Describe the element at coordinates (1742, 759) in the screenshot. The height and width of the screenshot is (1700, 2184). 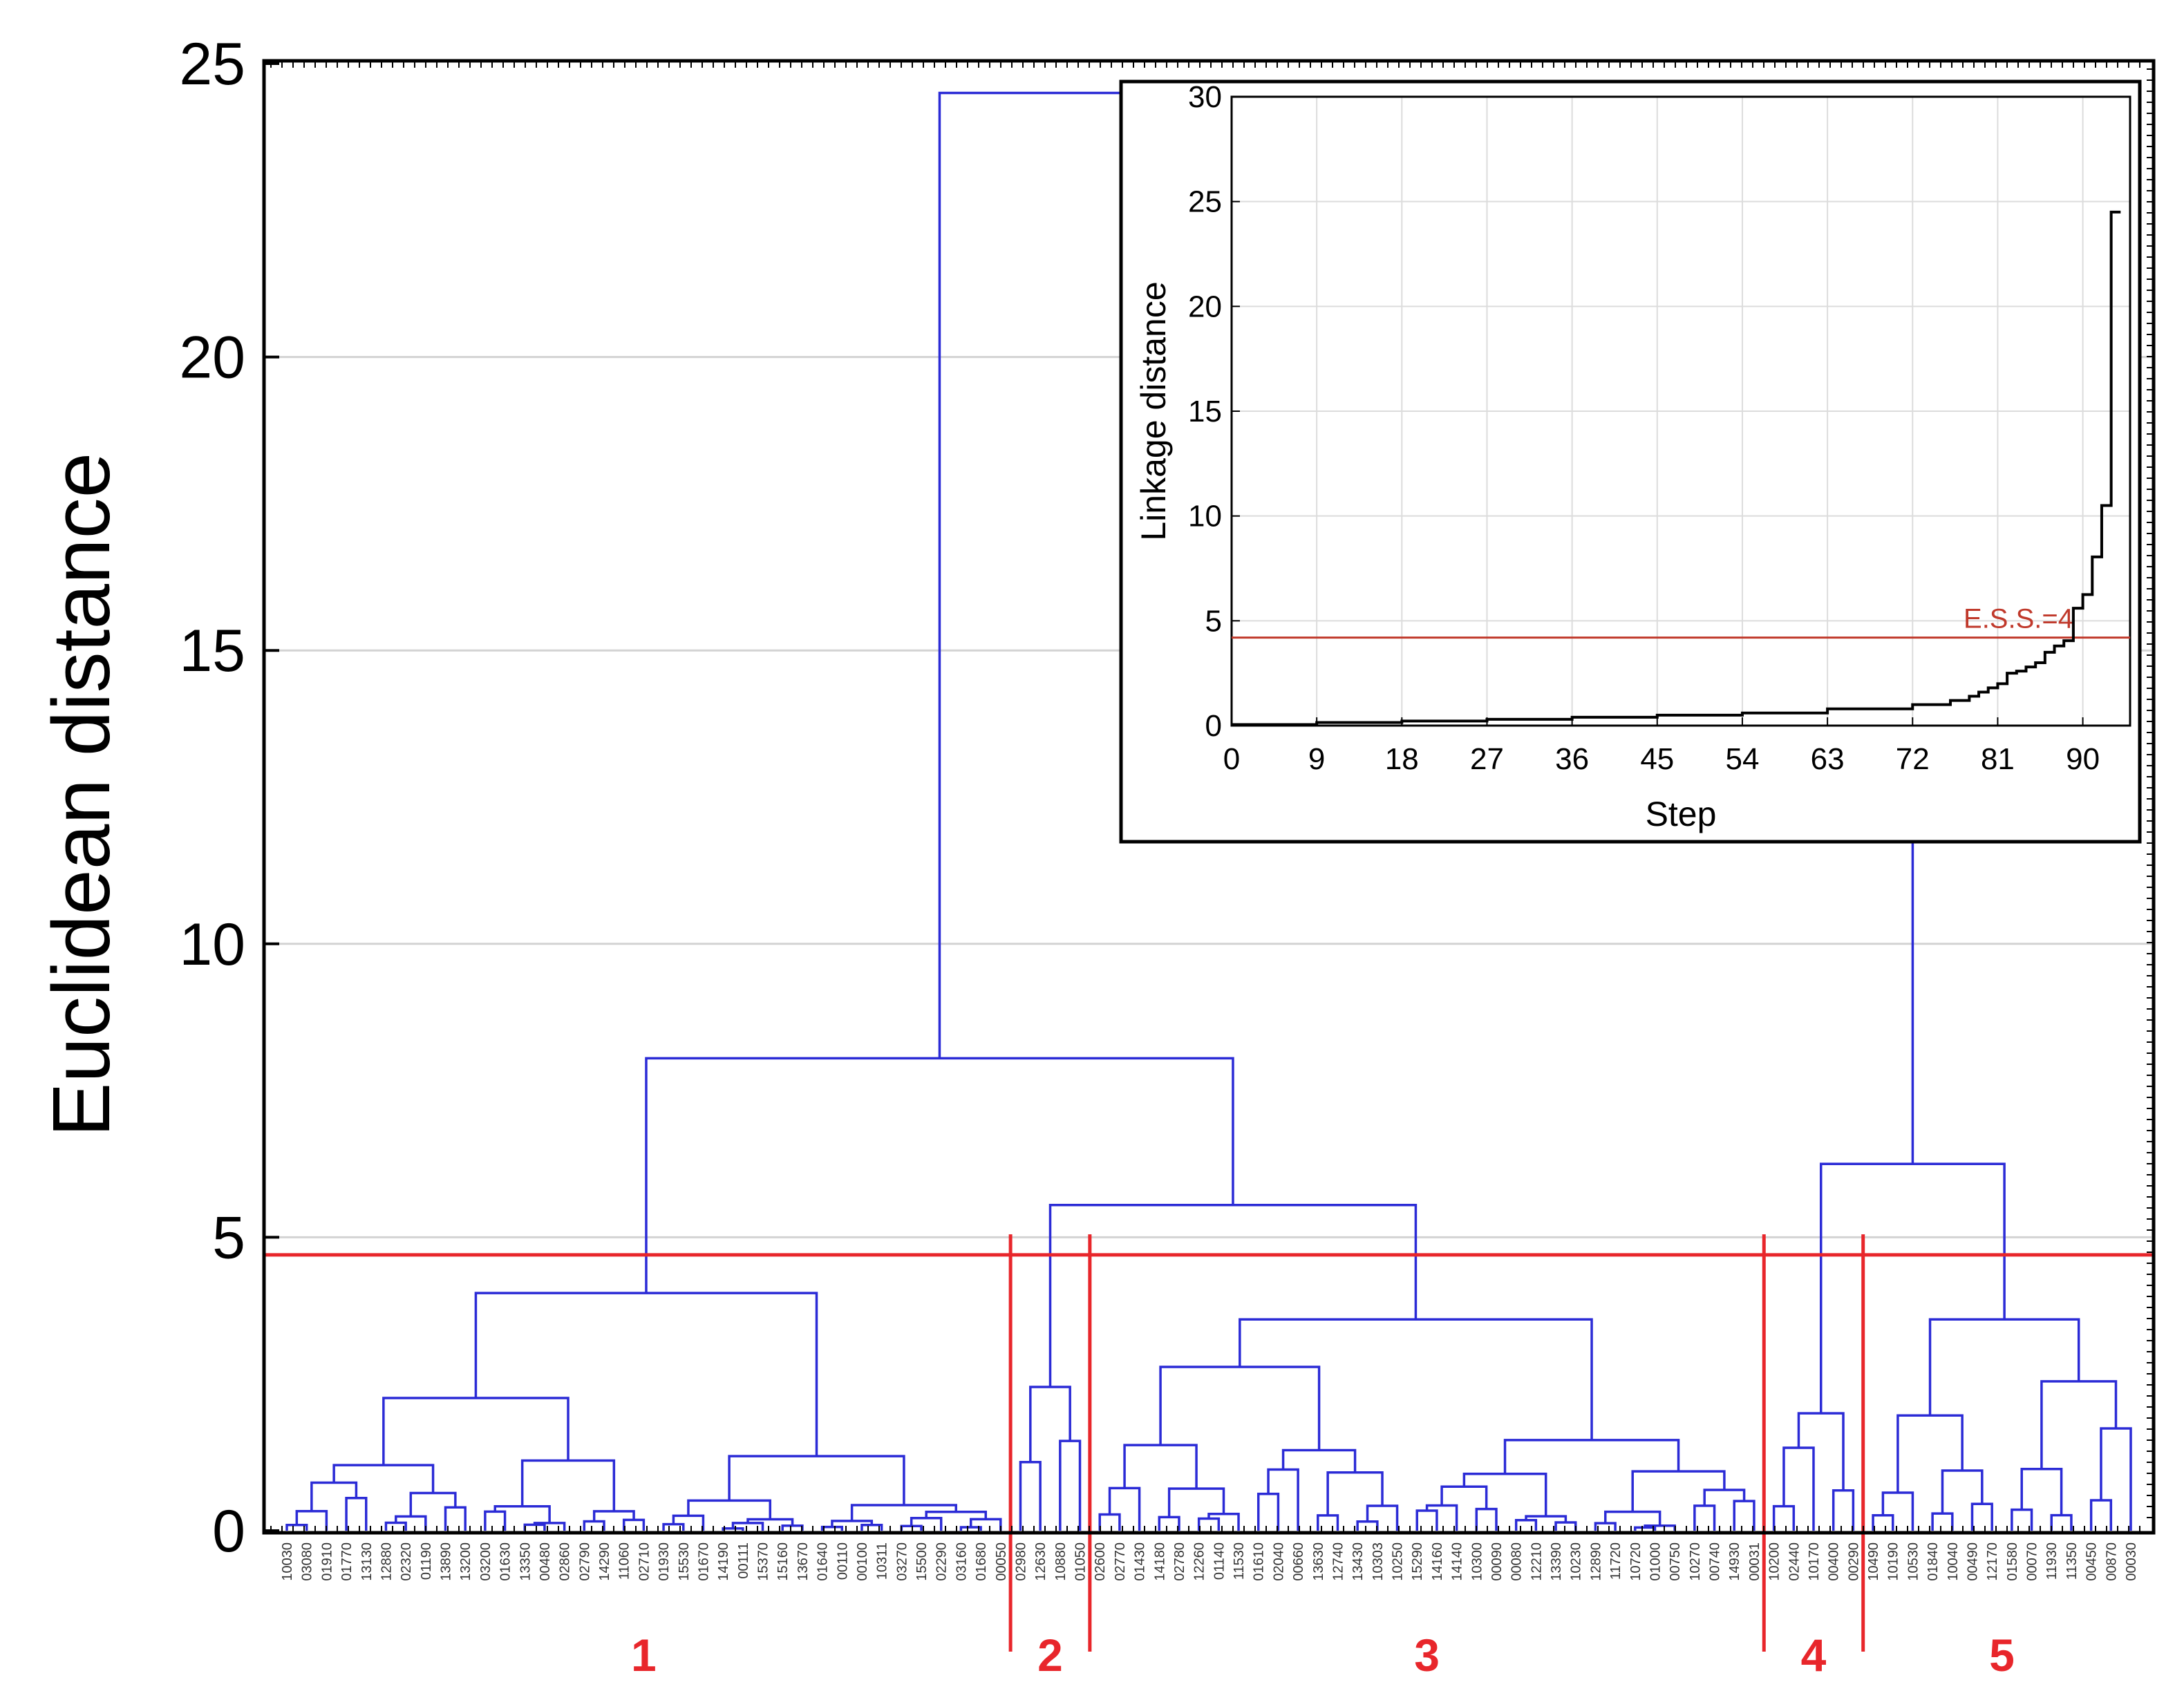
I see `inset-x-tick-label: 54` at that location.